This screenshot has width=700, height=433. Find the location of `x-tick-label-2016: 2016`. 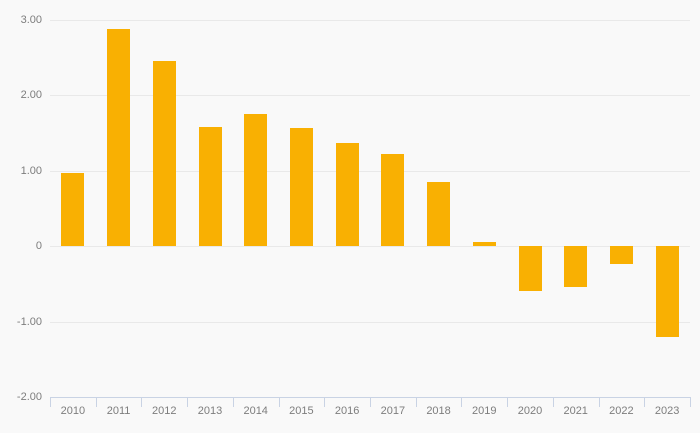

x-tick-label-2016: 2016 is located at coordinates (347, 411).